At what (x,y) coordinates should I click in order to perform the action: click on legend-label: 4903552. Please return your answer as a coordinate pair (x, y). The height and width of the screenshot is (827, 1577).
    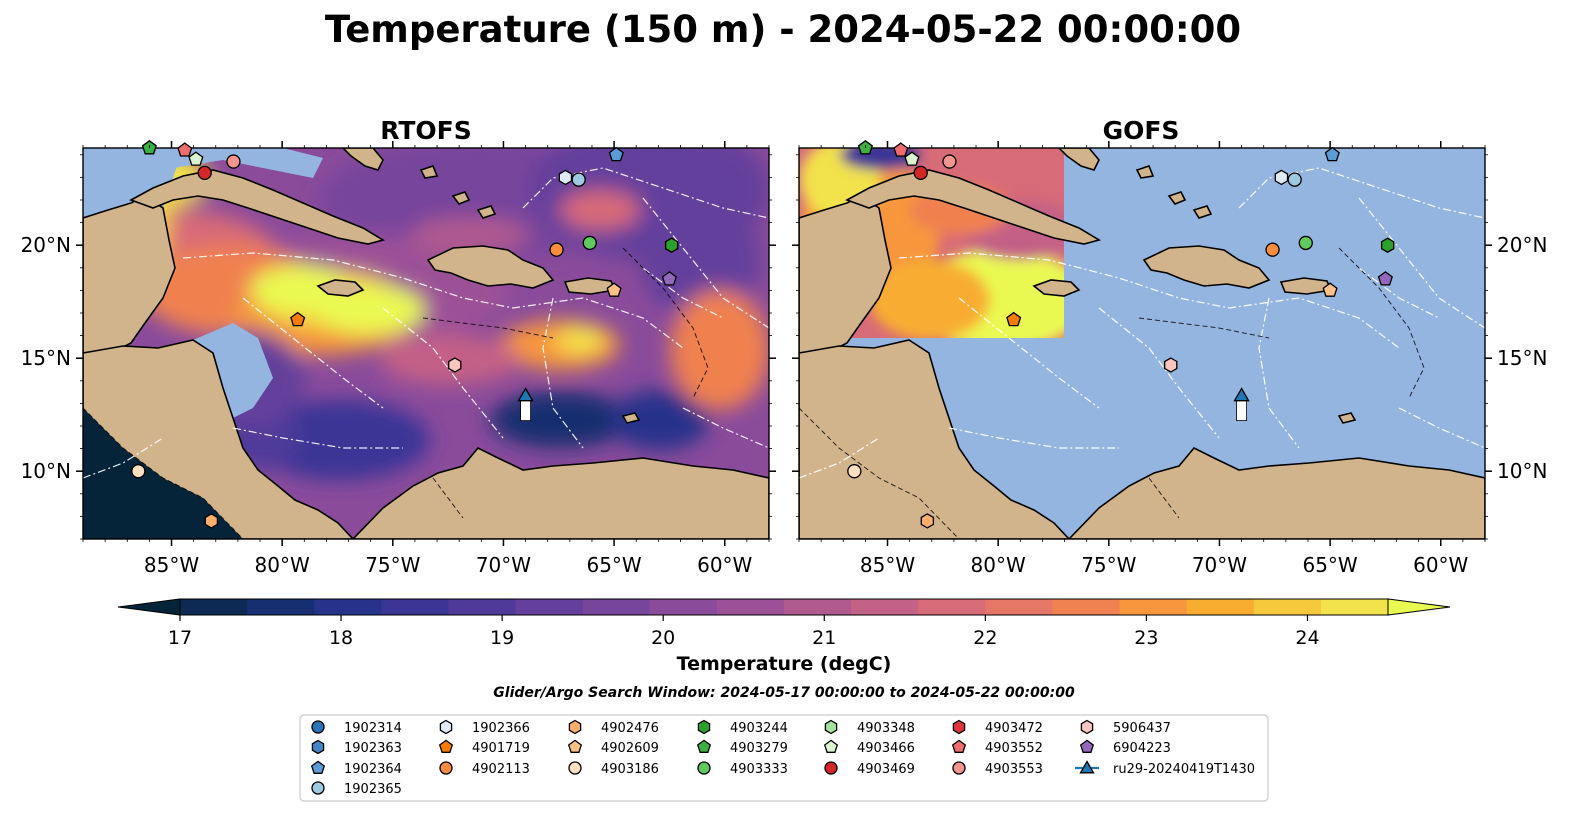
    Looking at the image, I should click on (1014, 748).